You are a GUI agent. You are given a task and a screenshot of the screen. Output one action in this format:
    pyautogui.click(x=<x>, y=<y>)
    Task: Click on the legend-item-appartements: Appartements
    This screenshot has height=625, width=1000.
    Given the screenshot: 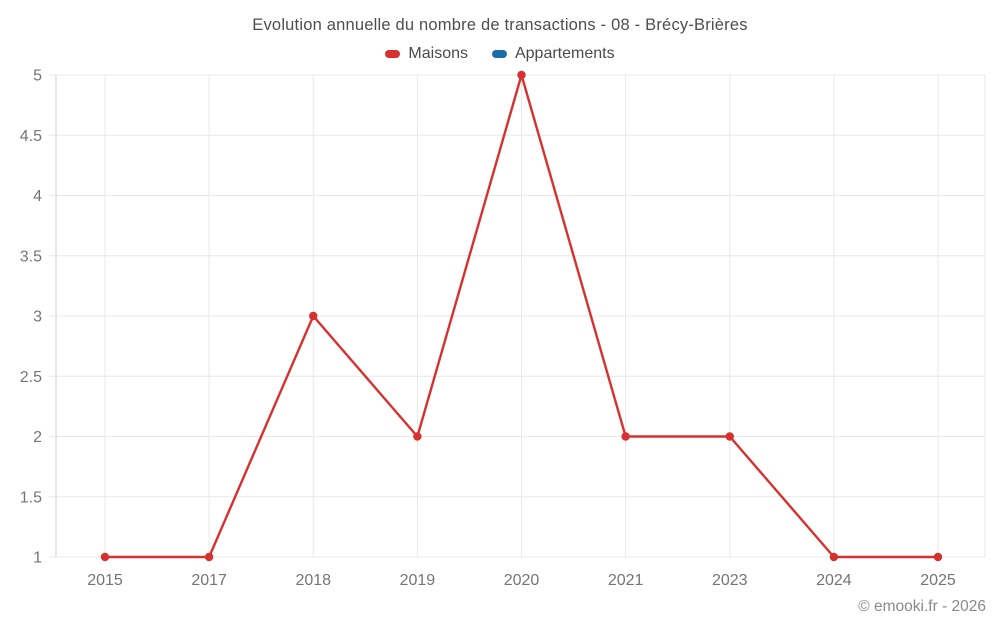 What is the action you would take?
    pyautogui.click(x=553, y=54)
    